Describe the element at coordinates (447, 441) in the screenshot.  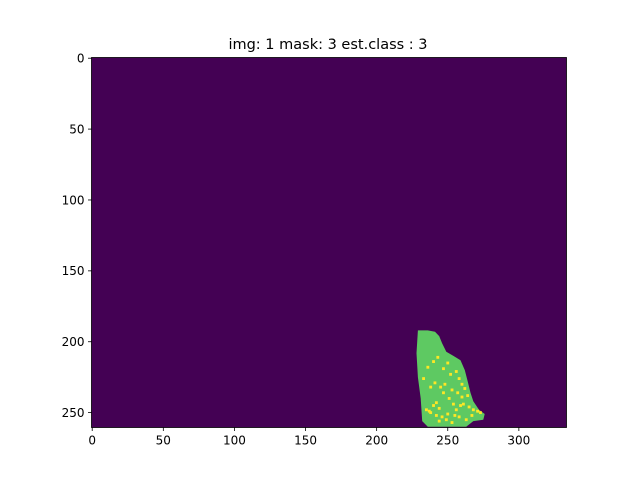
I see `x-tick-label: 250` at that location.